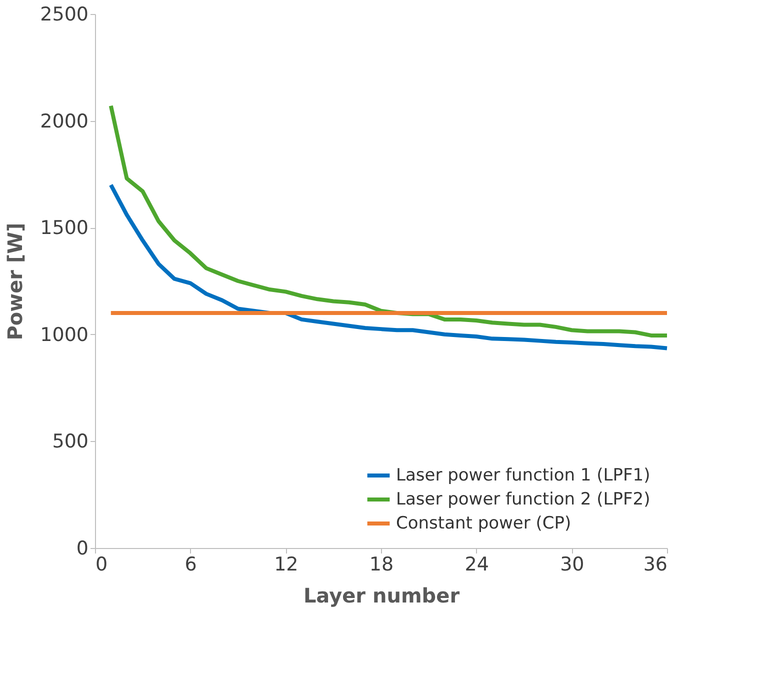 The image size is (783, 694). I want to click on legend-label: Laser power function 2 (LPF2), so click(523, 500).